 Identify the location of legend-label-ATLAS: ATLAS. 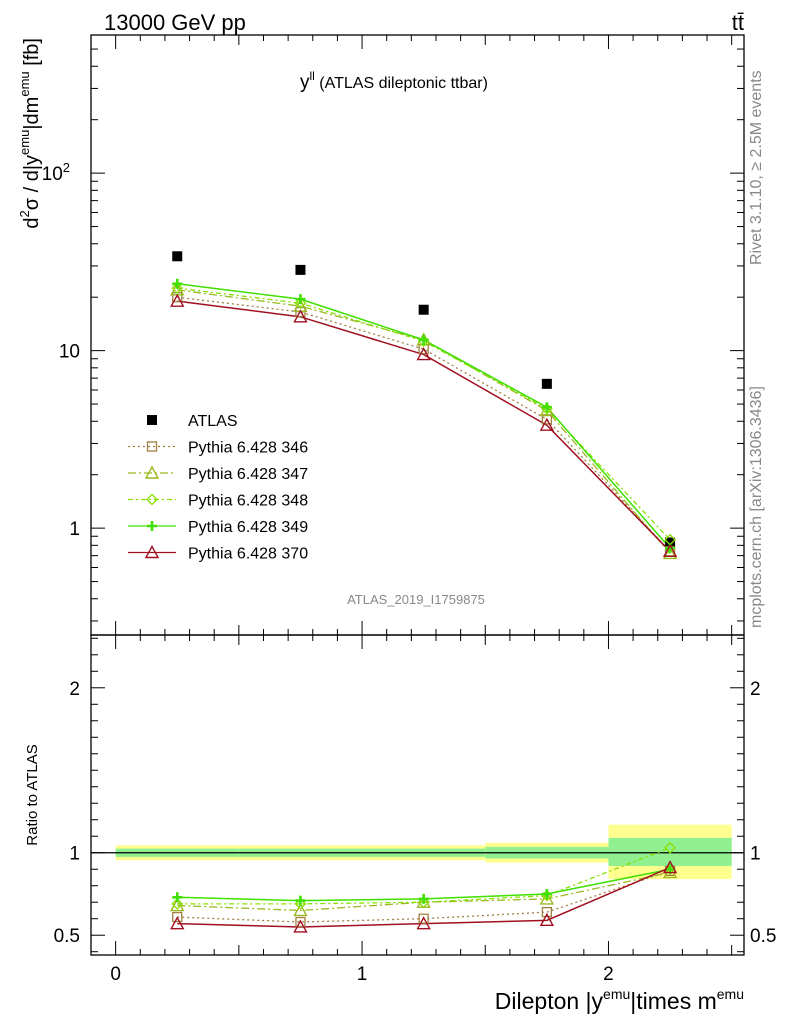
(213, 421).